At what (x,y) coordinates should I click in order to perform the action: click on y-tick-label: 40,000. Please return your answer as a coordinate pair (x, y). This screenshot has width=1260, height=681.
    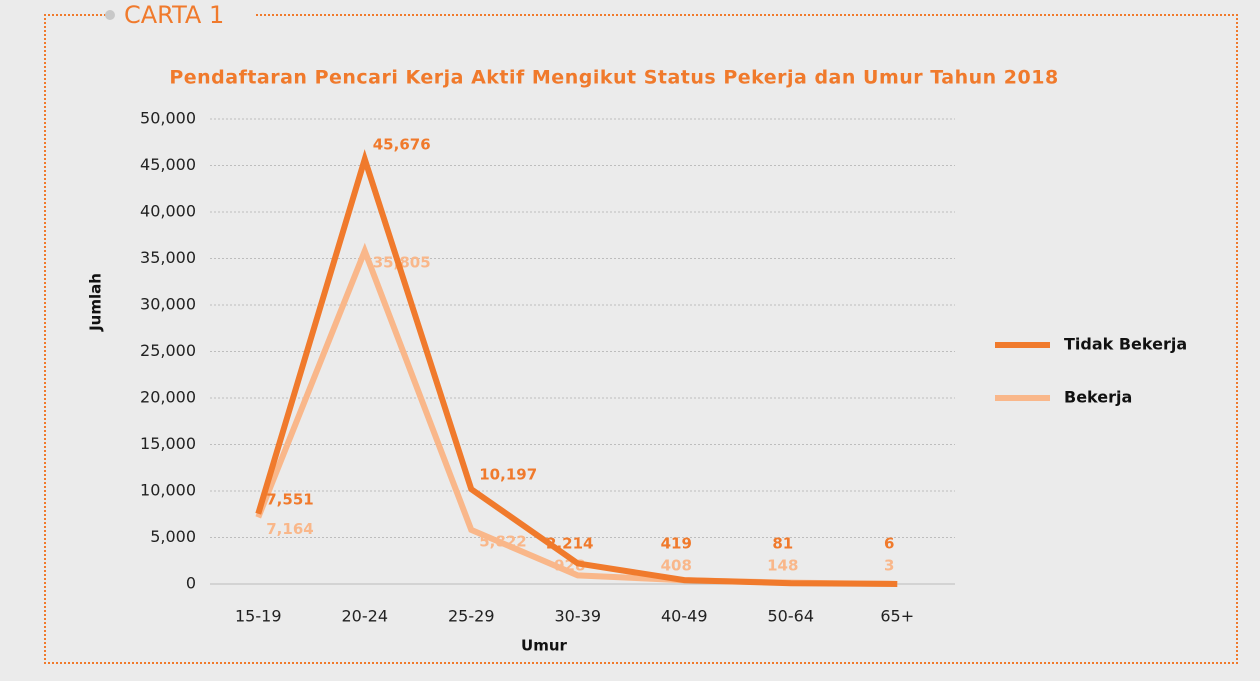
    Looking at the image, I should click on (168, 211).